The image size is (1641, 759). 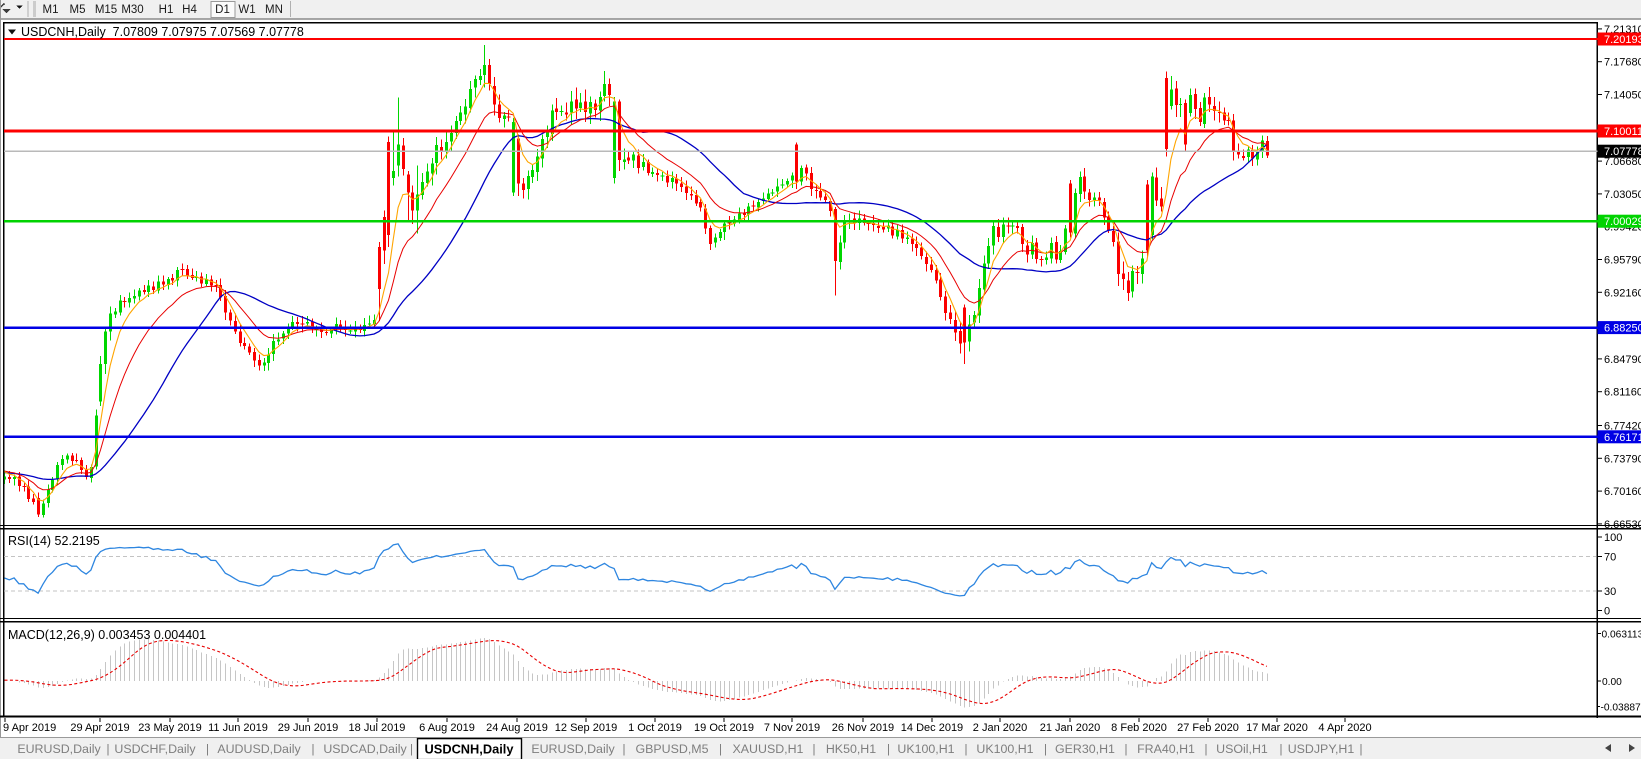 I want to click on svg-text: 7.07778, so click(x=1622, y=152).